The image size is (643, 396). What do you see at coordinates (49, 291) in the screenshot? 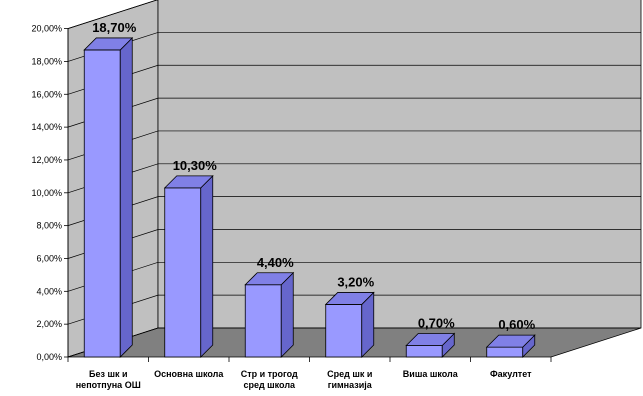
I see `y-tick-label: 4,00%` at bounding box center [49, 291].